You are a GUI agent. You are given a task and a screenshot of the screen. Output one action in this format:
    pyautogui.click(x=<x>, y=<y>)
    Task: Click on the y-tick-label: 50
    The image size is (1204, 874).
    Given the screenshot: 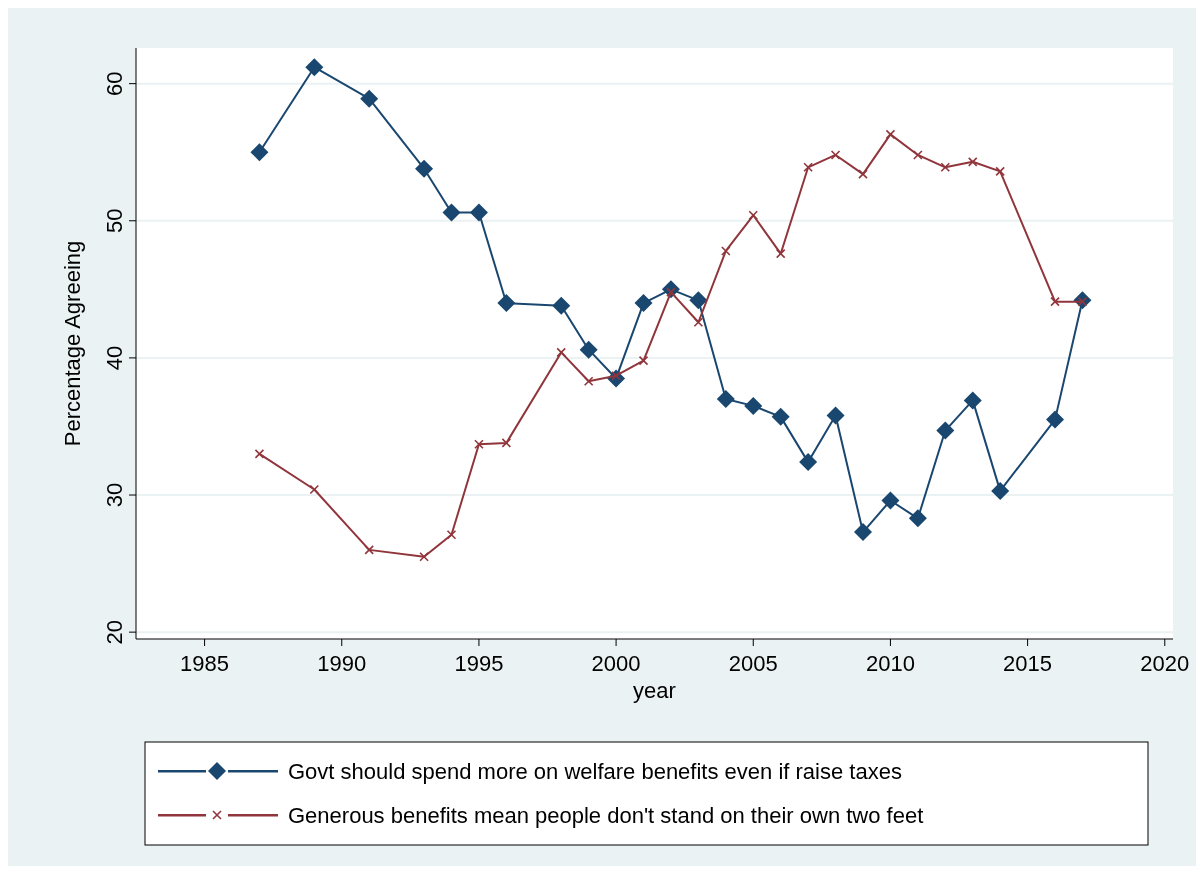 What is the action you would take?
    pyautogui.click(x=114, y=221)
    